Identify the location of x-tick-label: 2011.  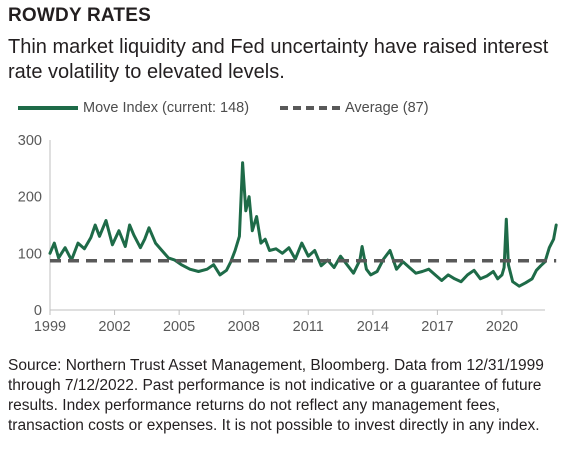
(308, 327).